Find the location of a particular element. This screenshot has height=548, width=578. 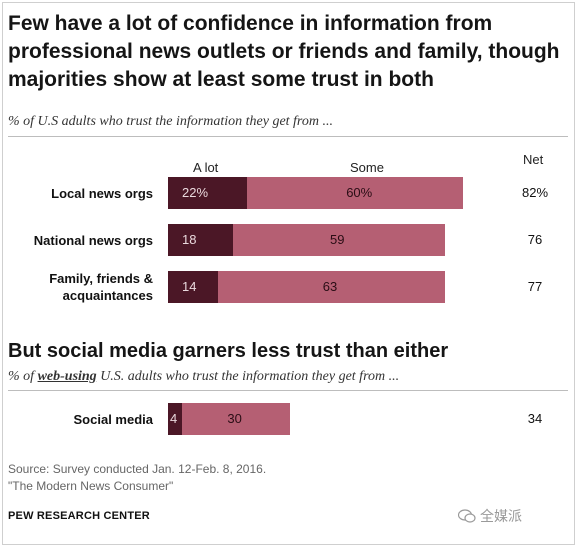

value-label-some: 59 is located at coordinates (337, 239).